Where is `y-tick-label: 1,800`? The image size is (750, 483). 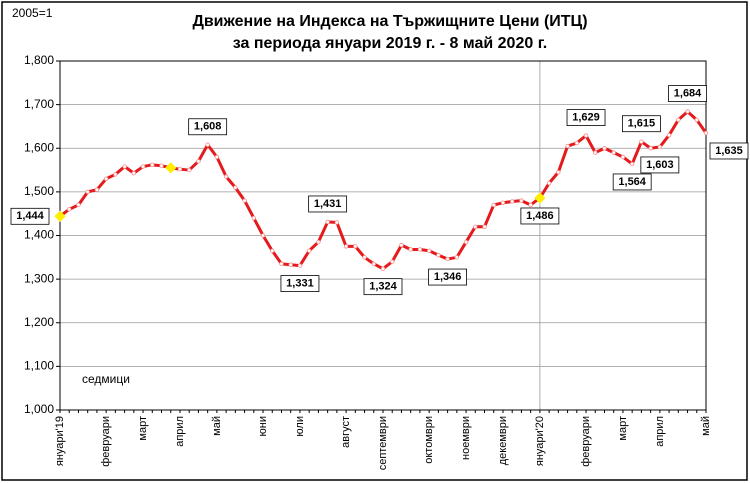 y-tick-label: 1,800 is located at coordinates (39, 60).